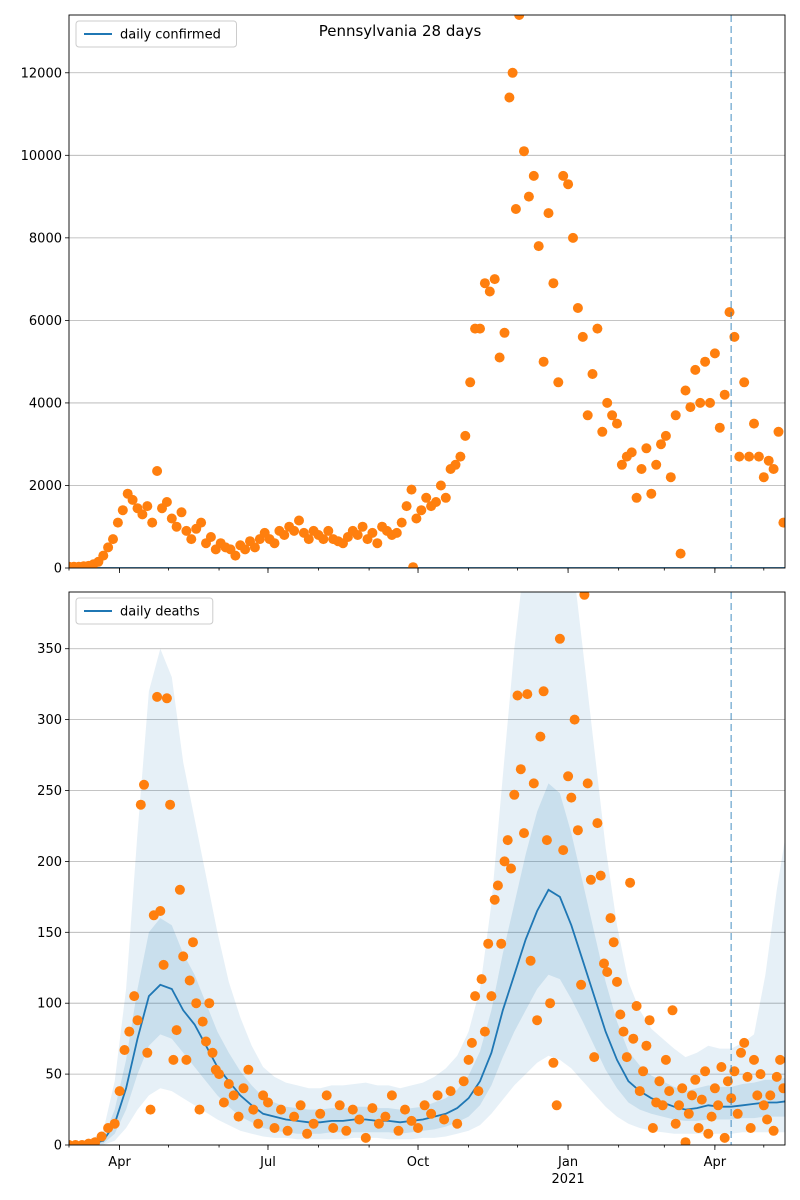 Image resolution: width=800 pixels, height=1200 pixels. I want to click on x-tick-year-label: 2021, so click(568, 1179).